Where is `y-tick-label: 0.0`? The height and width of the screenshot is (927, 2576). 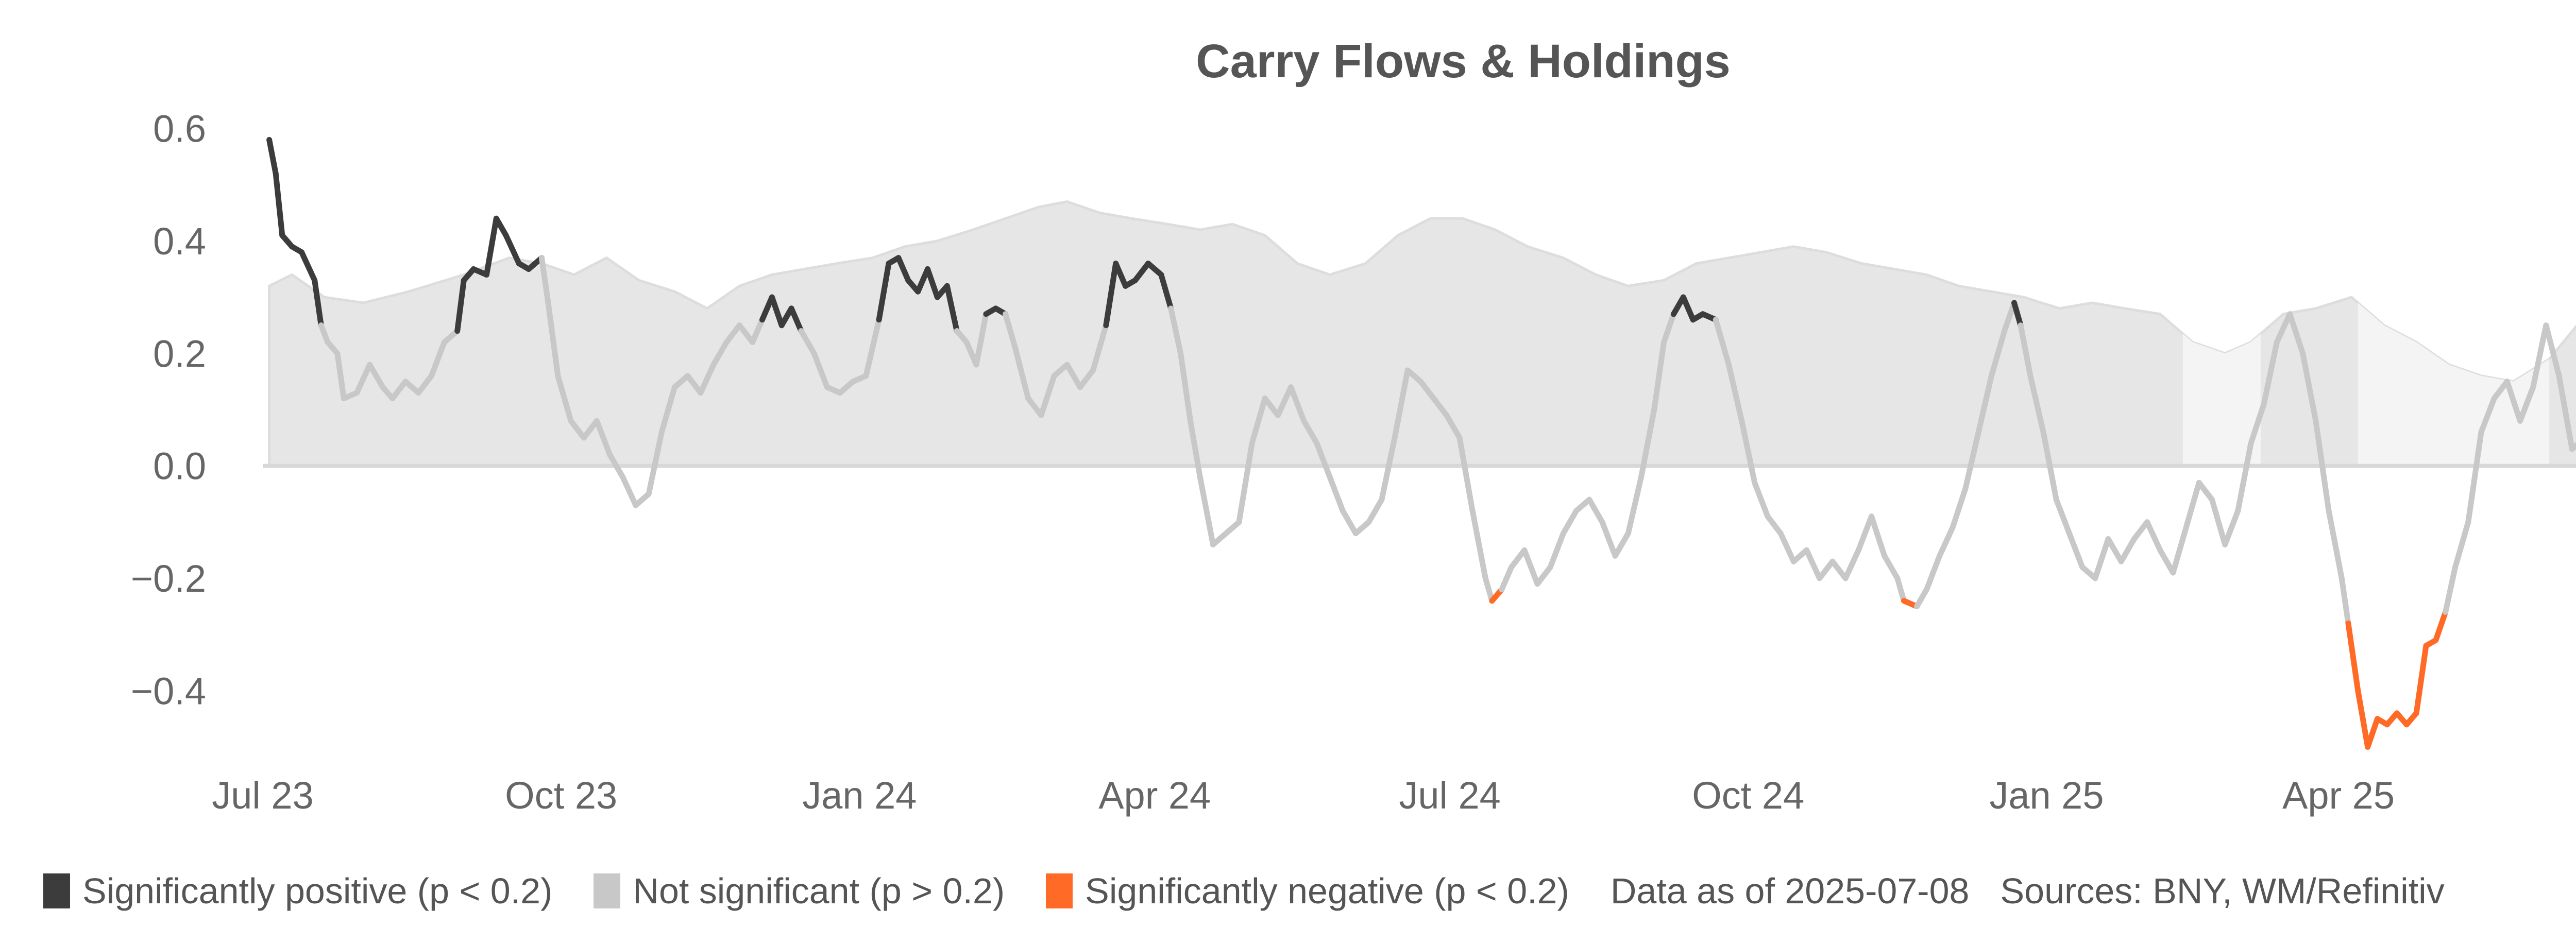
y-tick-label: 0.0 is located at coordinates (180, 466).